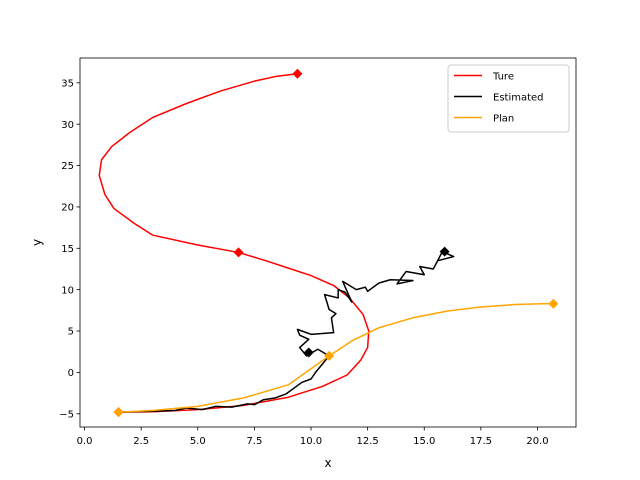 The width and height of the screenshot is (640, 480). What do you see at coordinates (67, 125) in the screenshot?
I see `y-tick-label: 30` at bounding box center [67, 125].